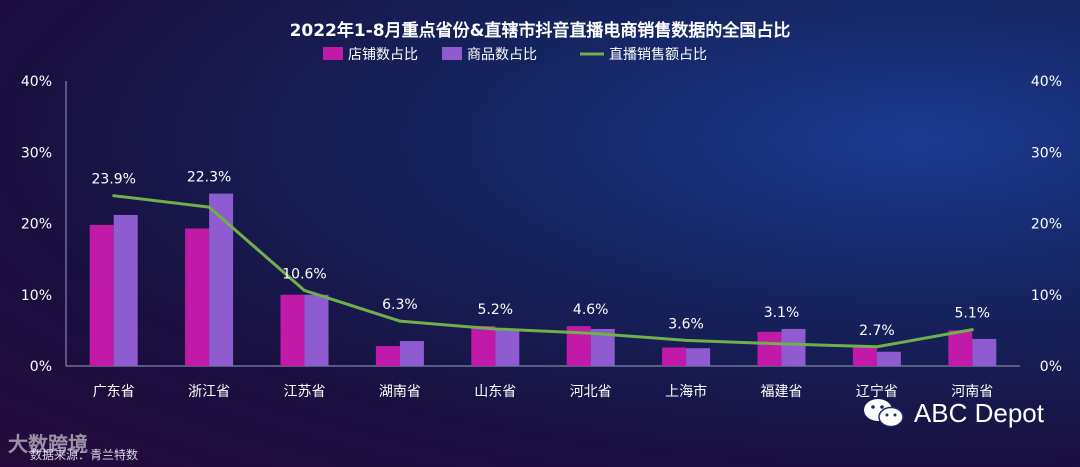 The height and width of the screenshot is (467, 1080). Describe the element at coordinates (41, 367) in the screenshot. I see `y-tick-label: 0%` at that location.